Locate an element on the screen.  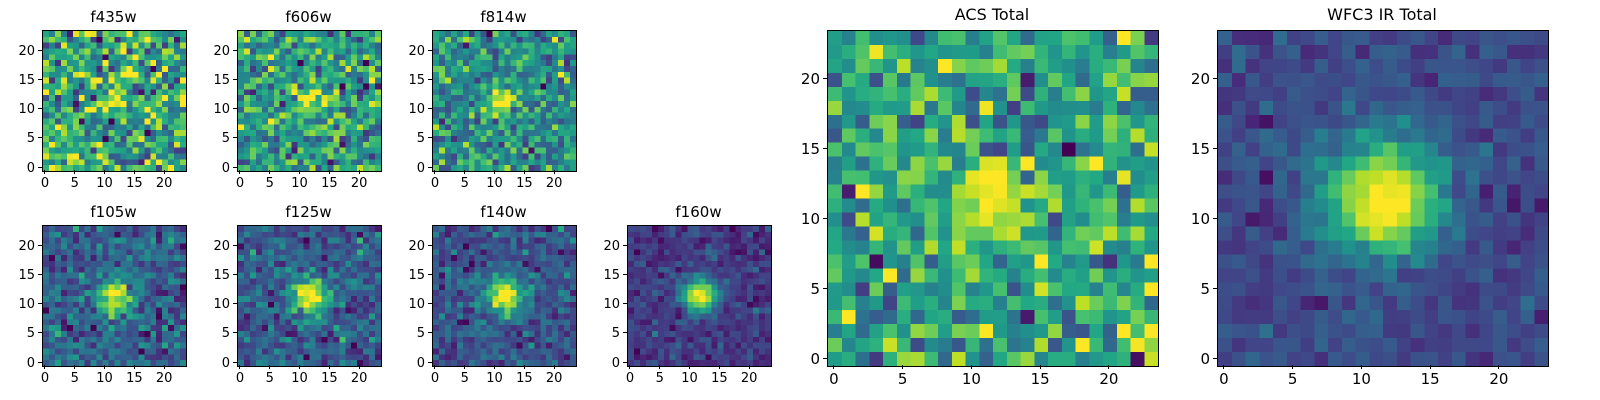
panel-f125w: f125w 0 5 10 15 20 0 5 10 15 20 is located at coordinates (297, 294).